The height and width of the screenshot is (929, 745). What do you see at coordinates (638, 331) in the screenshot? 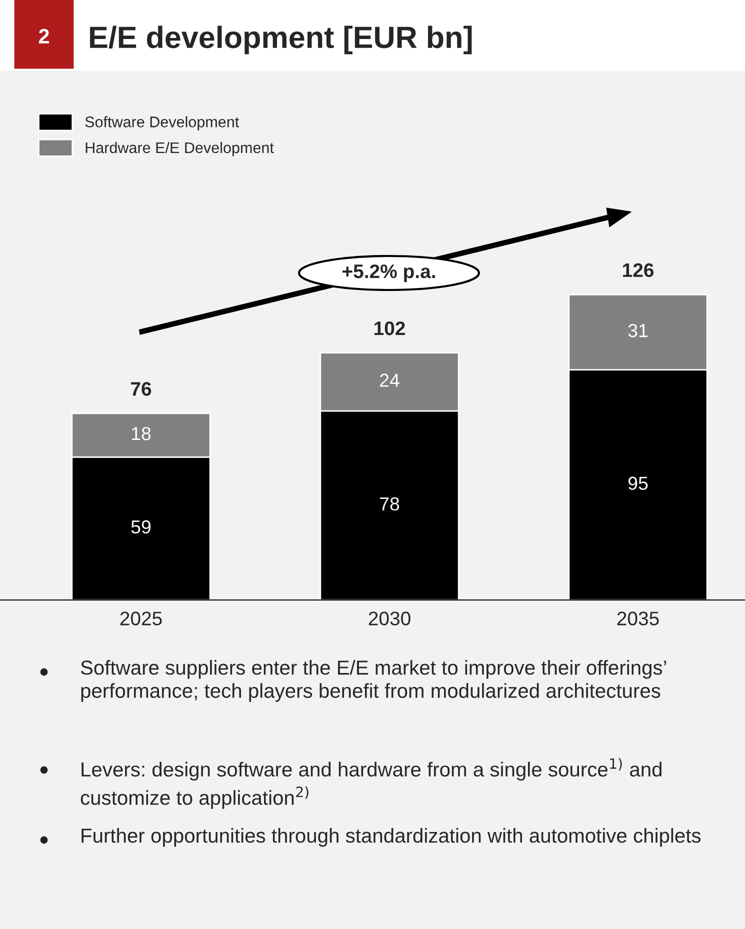
I see `data-label: 31` at bounding box center [638, 331].